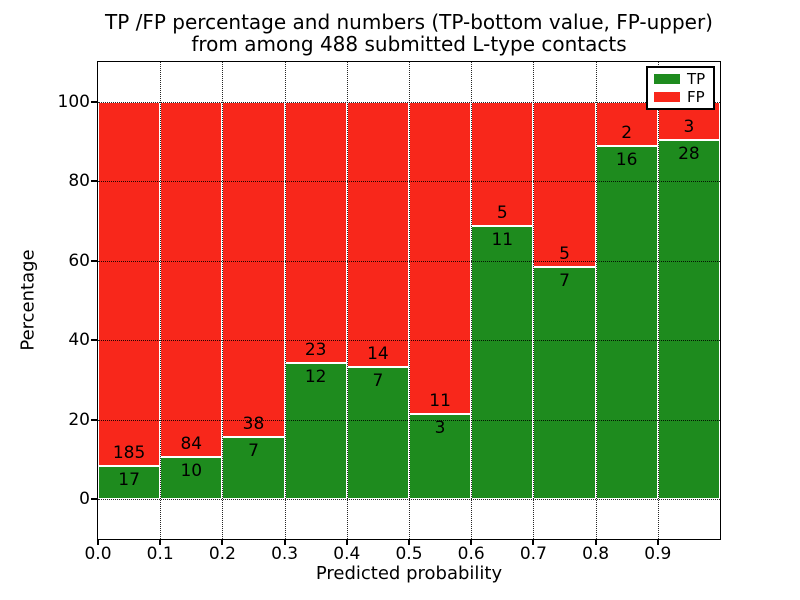  I want to click on x-tick-label: 0.7, so click(533, 554).